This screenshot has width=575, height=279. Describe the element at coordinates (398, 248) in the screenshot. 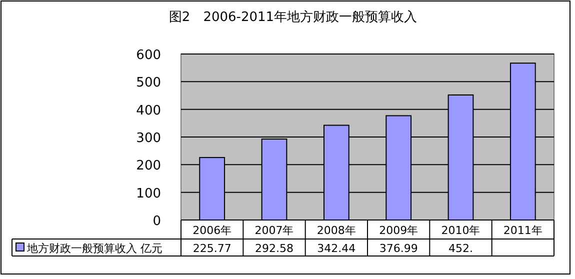

I see `data-label: 376.99` at that location.